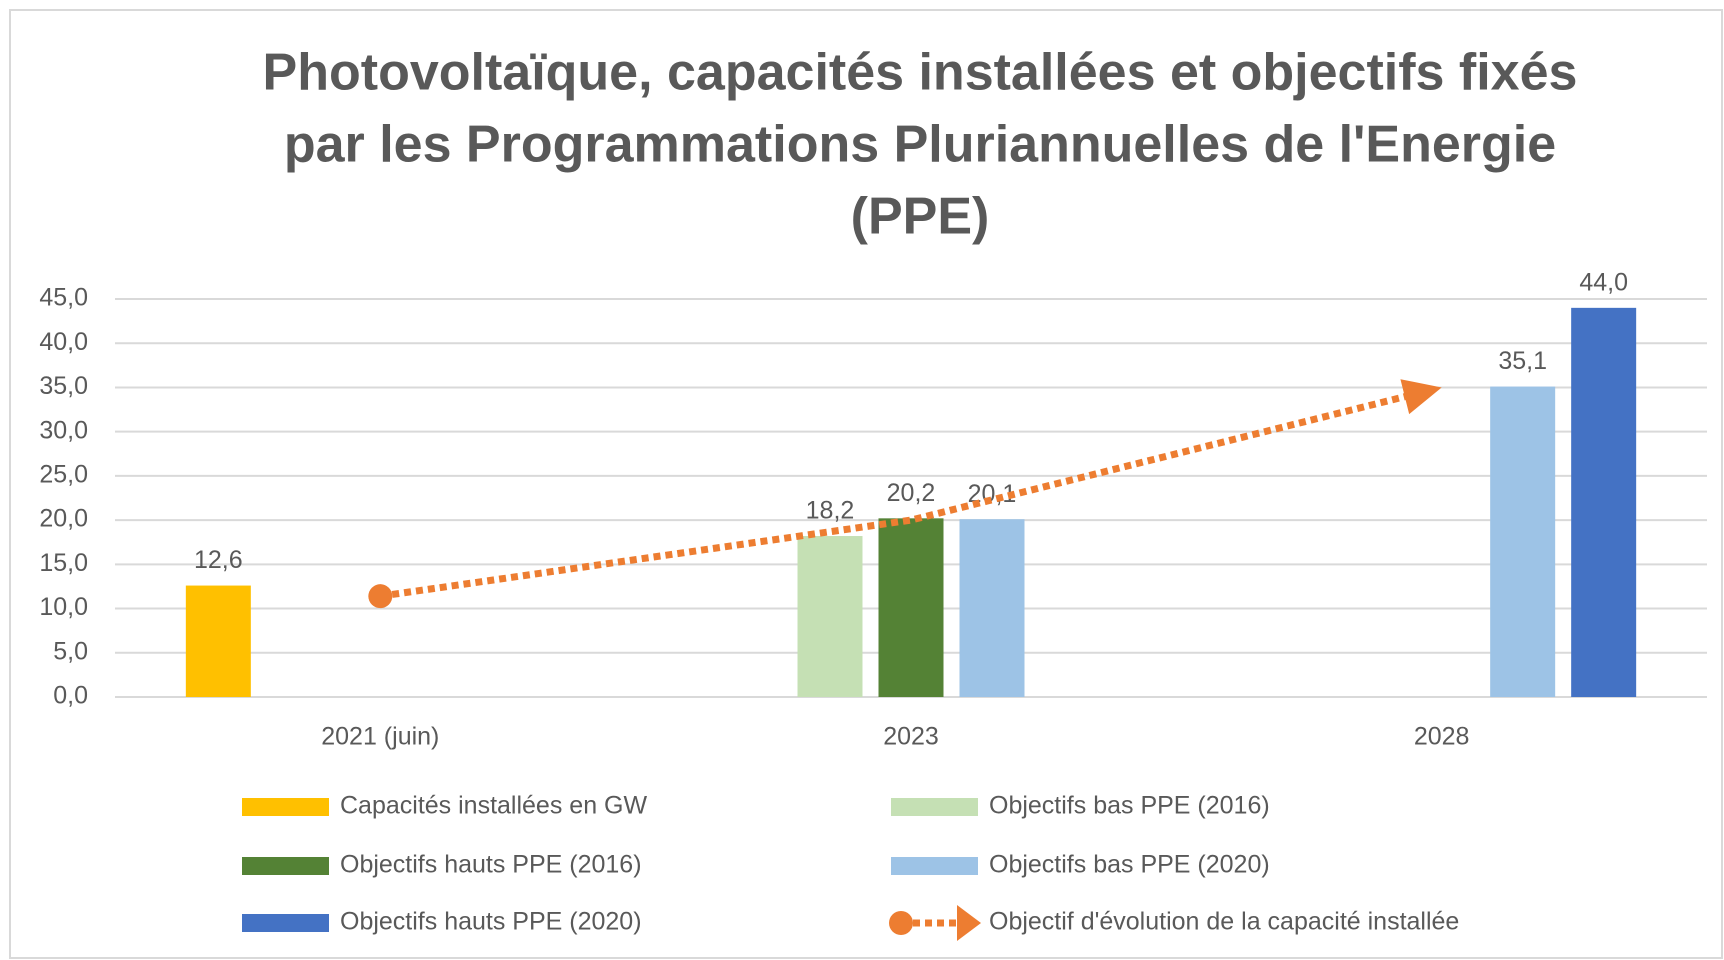 This screenshot has width=1724, height=960. Describe the element at coordinates (830, 511) in the screenshot. I see `data-label: 18,2` at that location.